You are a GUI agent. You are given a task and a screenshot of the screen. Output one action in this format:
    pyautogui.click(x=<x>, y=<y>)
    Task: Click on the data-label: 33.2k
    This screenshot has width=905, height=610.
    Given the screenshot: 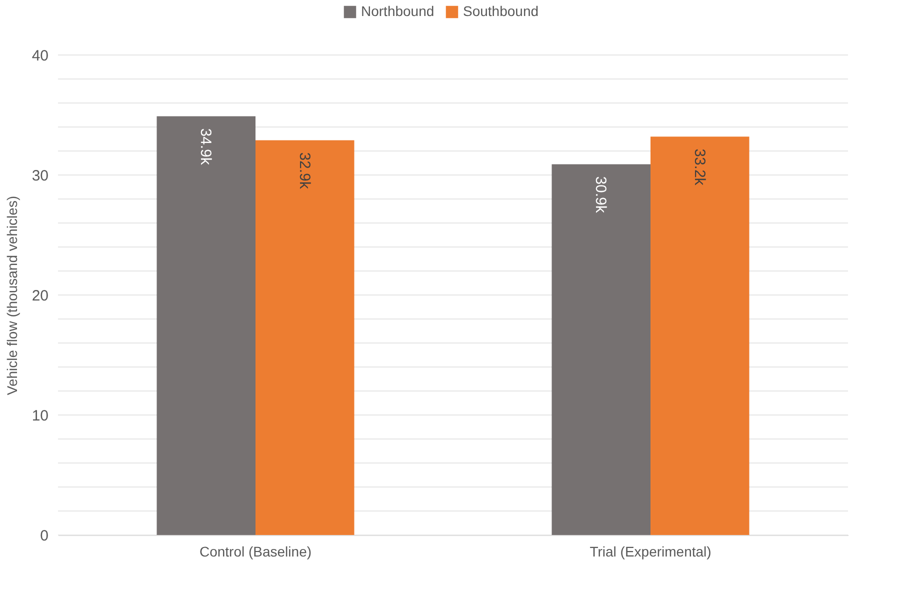 What is the action you would take?
    pyautogui.click(x=699, y=167)
    